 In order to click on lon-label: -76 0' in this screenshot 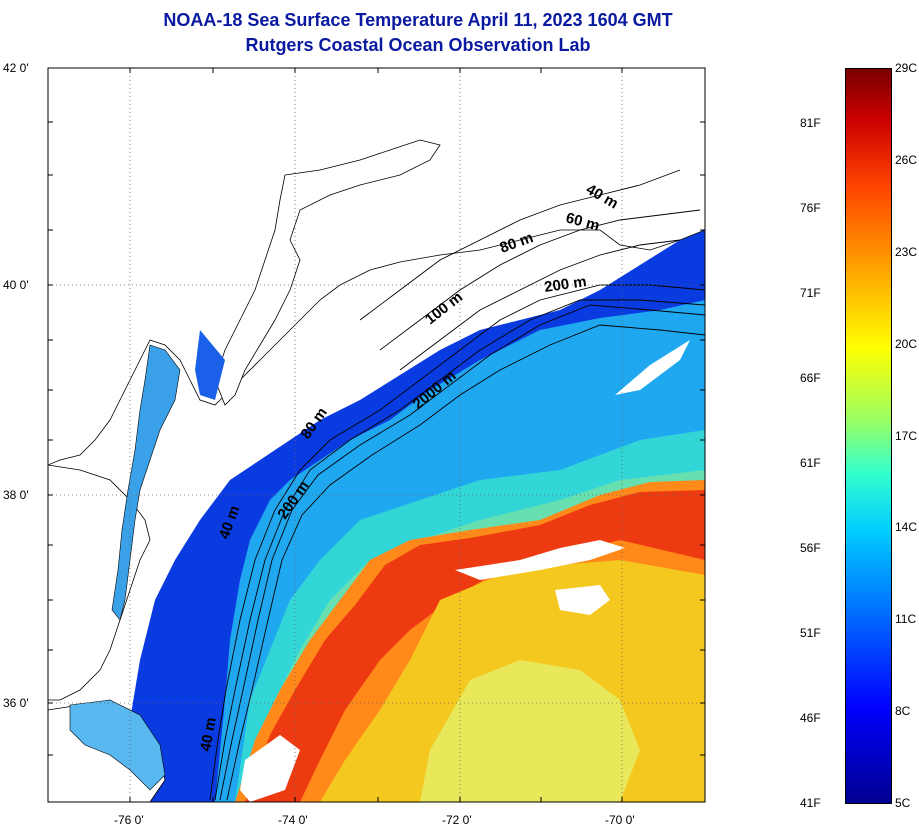, I will do `click(129, 820)`.